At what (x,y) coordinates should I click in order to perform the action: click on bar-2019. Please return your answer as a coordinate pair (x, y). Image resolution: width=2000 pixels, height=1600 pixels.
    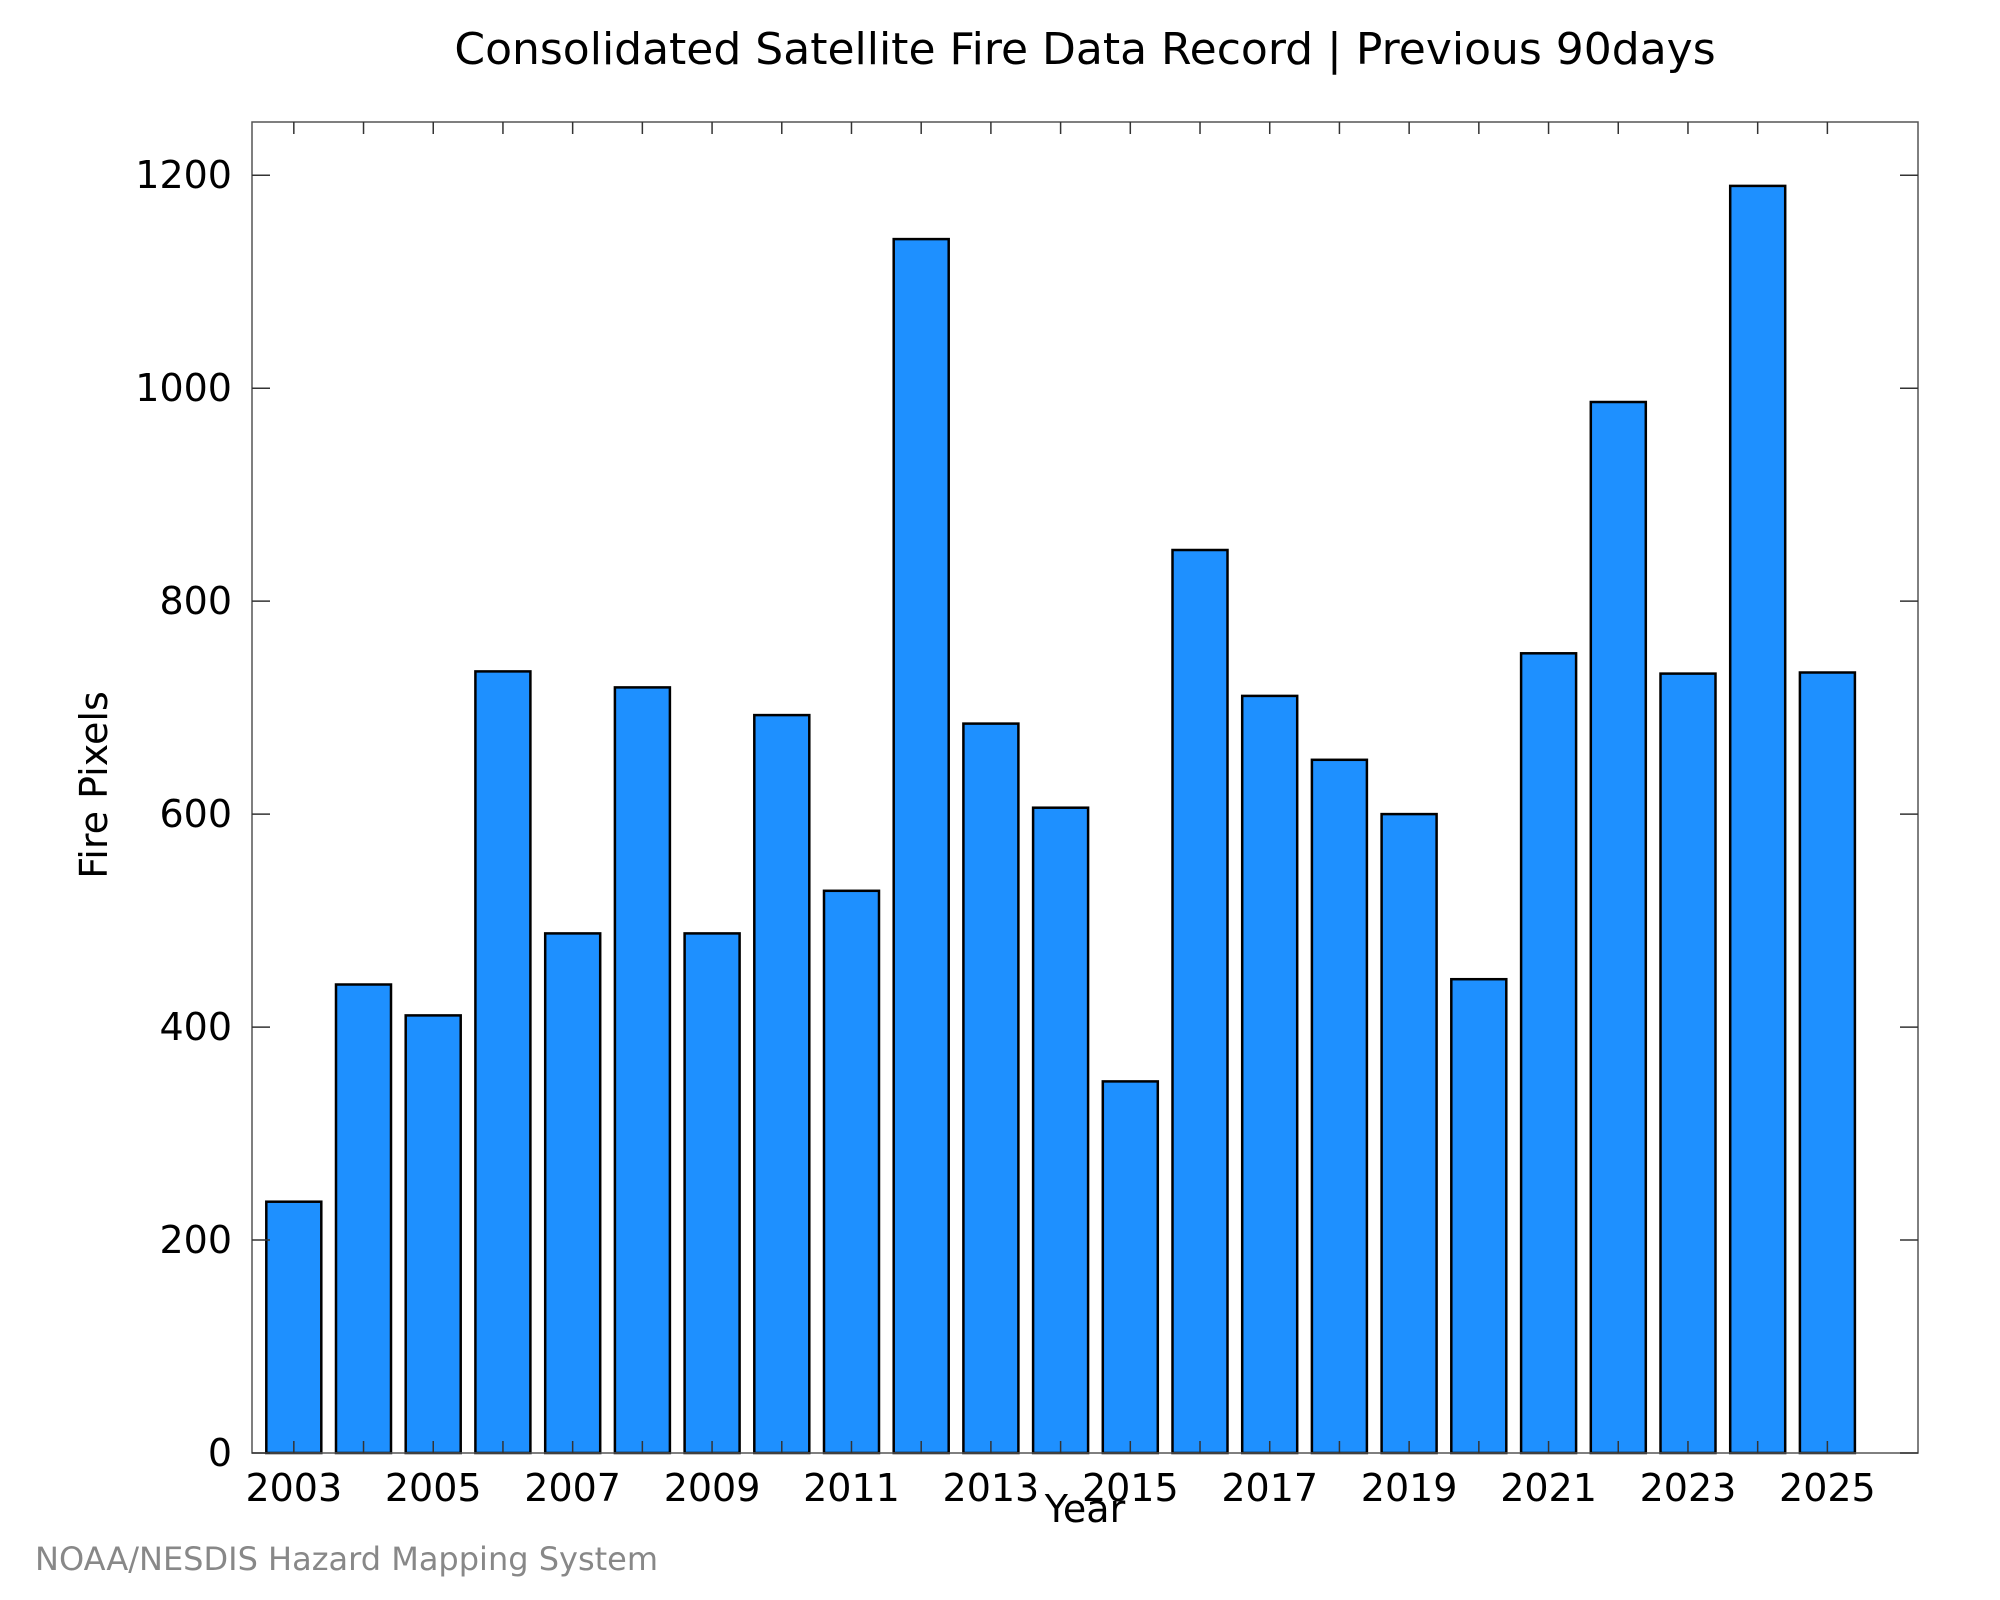
    Looking at the image, I should click on (1409, 1133).